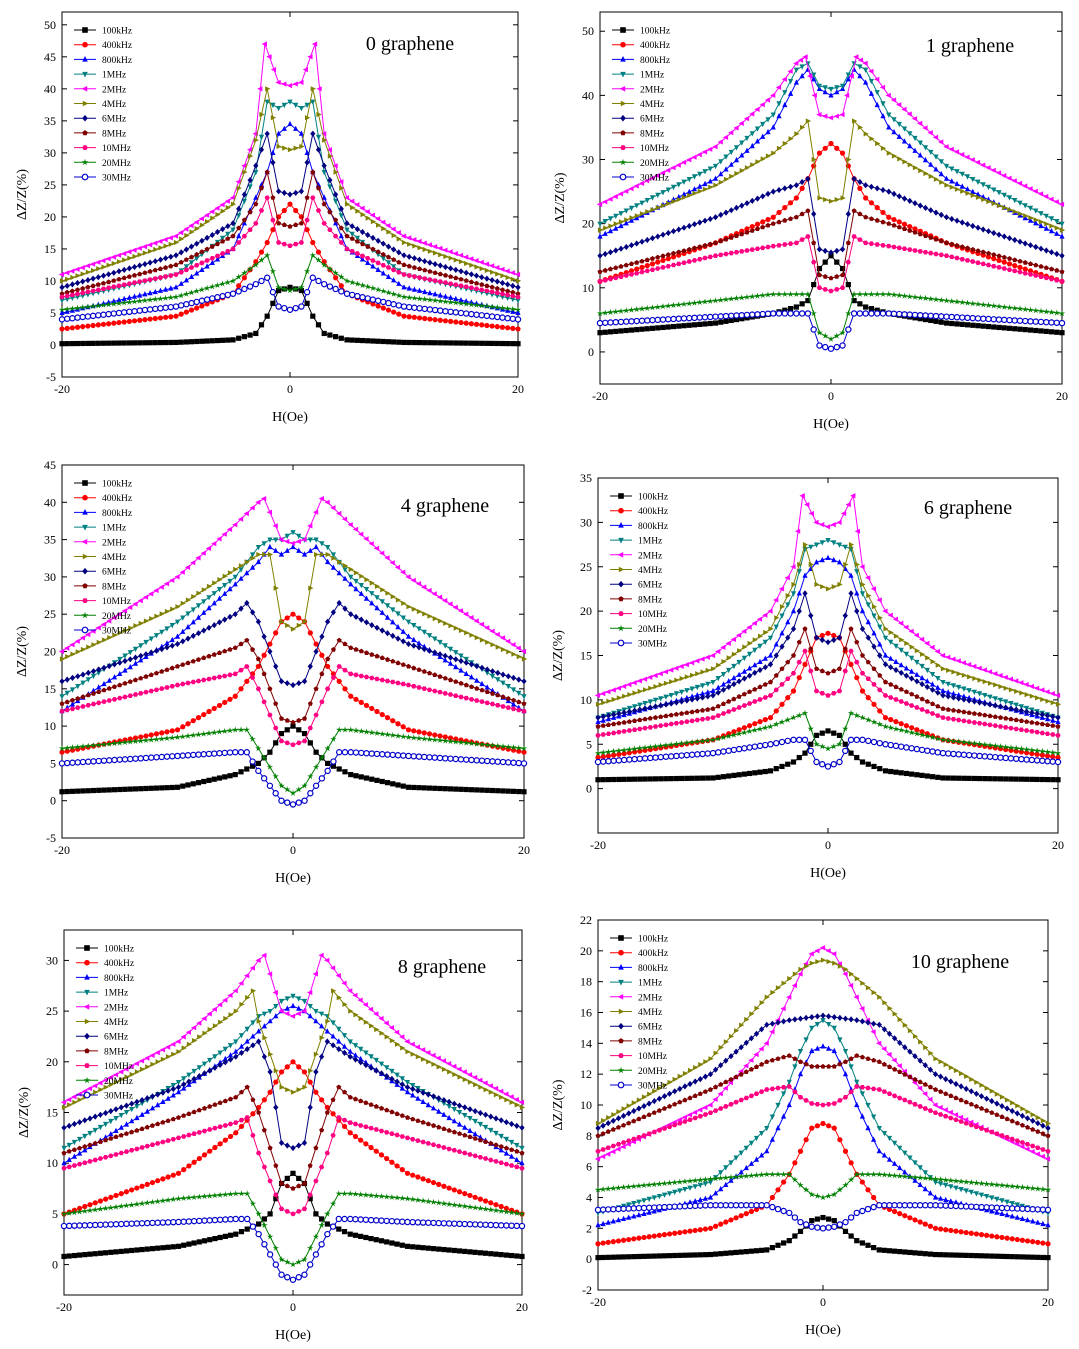 This screenshot has height=1349, width=1079. What do you see at coordinates (588, 95) in the screenshot?
I see `y-tick-label: 40` at bounding box center [588, 95].